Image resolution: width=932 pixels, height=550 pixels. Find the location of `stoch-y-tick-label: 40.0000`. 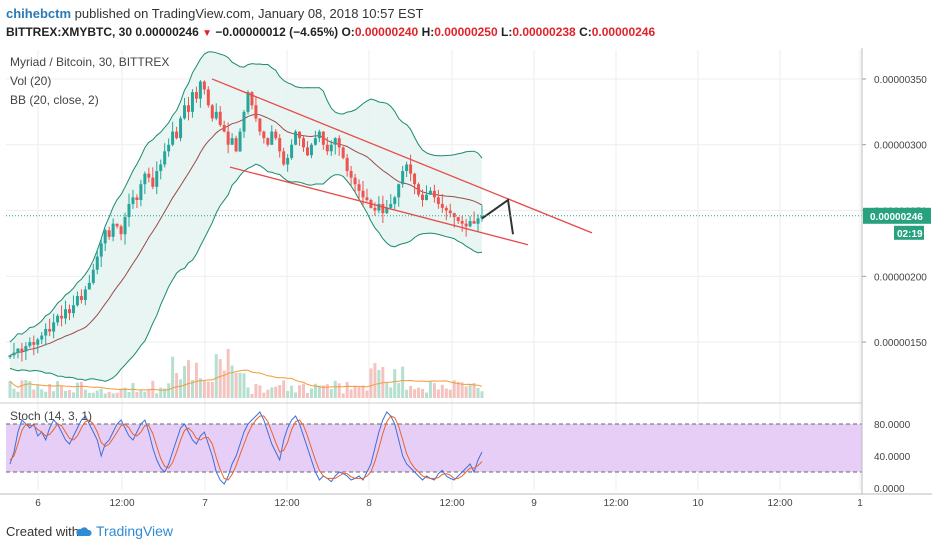

stoch-y-tick-label: 40.0000 is located at coordinates (892, 457).